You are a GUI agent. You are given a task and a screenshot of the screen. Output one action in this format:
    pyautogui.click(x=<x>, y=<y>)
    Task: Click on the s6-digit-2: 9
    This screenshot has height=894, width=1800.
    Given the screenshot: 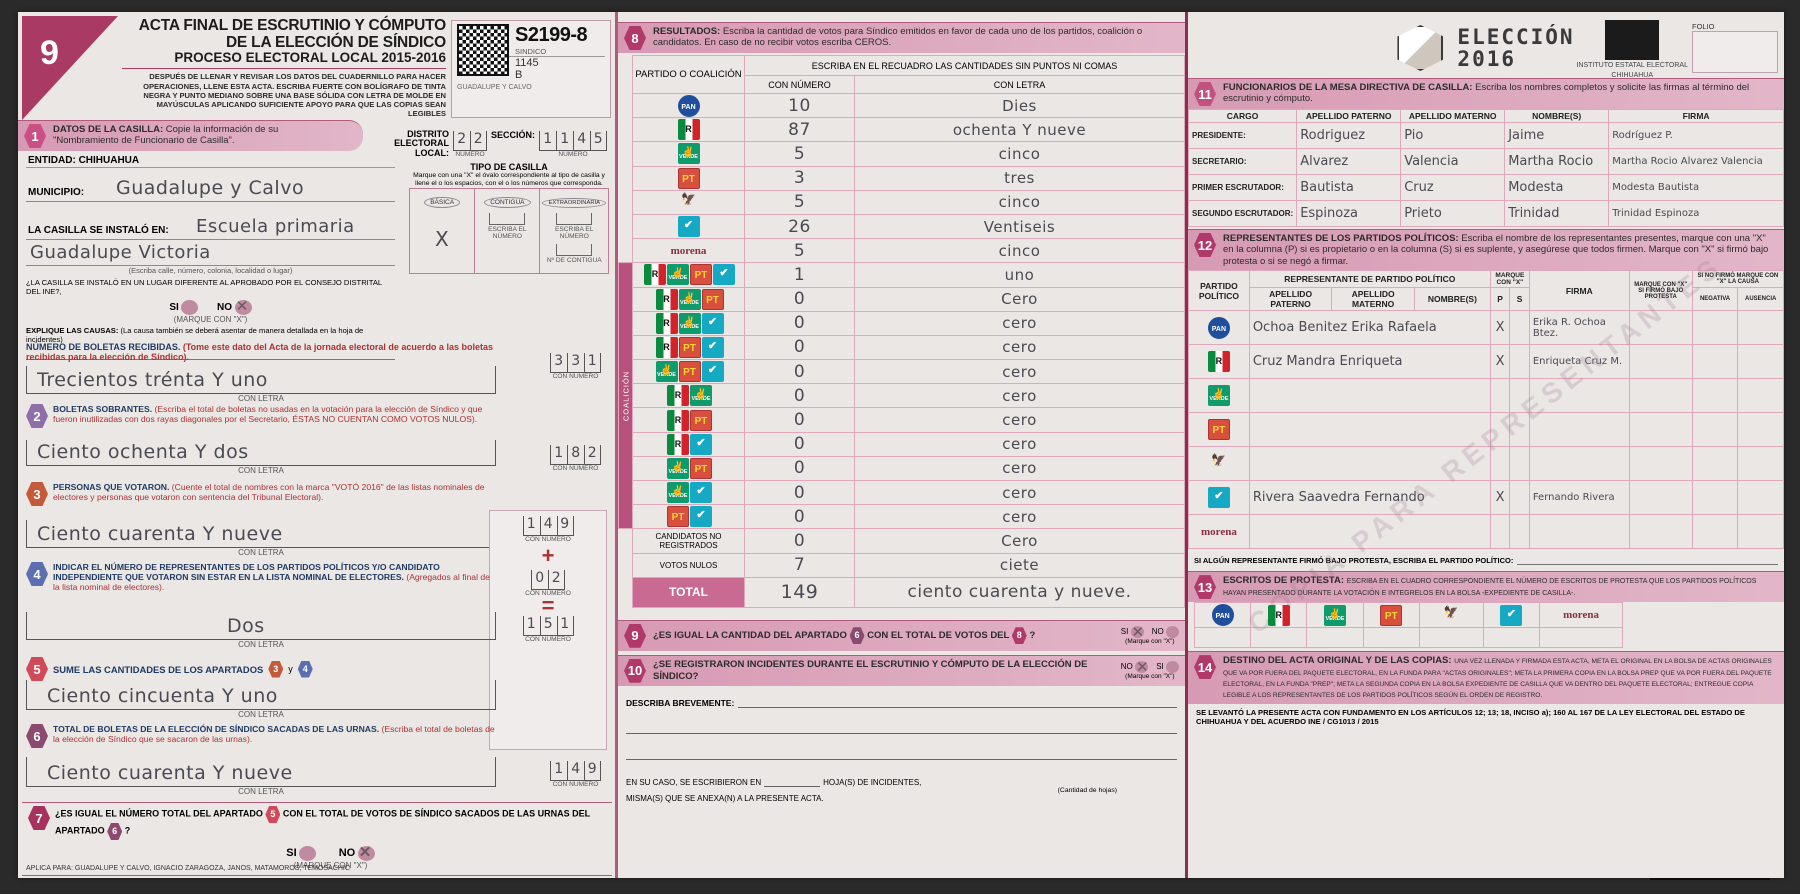 What is the action you would take?
    pyautogui.click(x=592, y=771)
    